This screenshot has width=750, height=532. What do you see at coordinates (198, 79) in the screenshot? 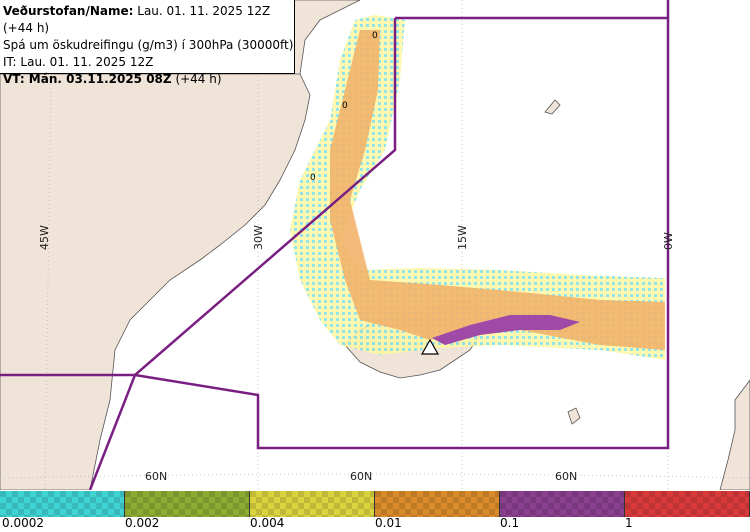
I see `valid-time-value: (+44 h)` at bounding box center [198, 79].